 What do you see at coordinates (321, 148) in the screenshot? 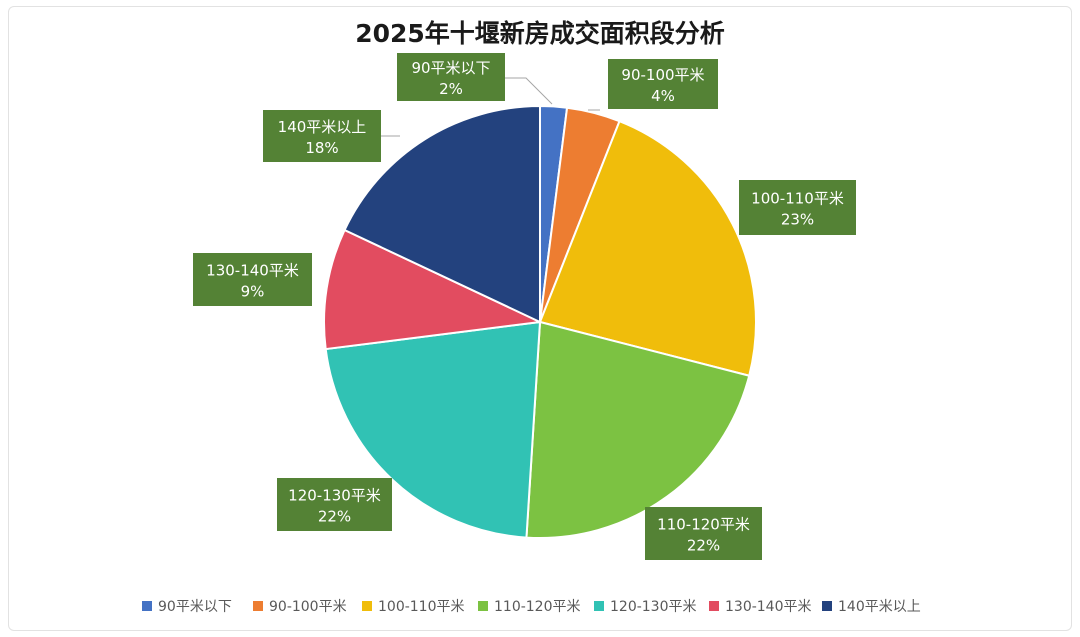
I see `data-label-value: 18%` at bounding box center [321, 148].